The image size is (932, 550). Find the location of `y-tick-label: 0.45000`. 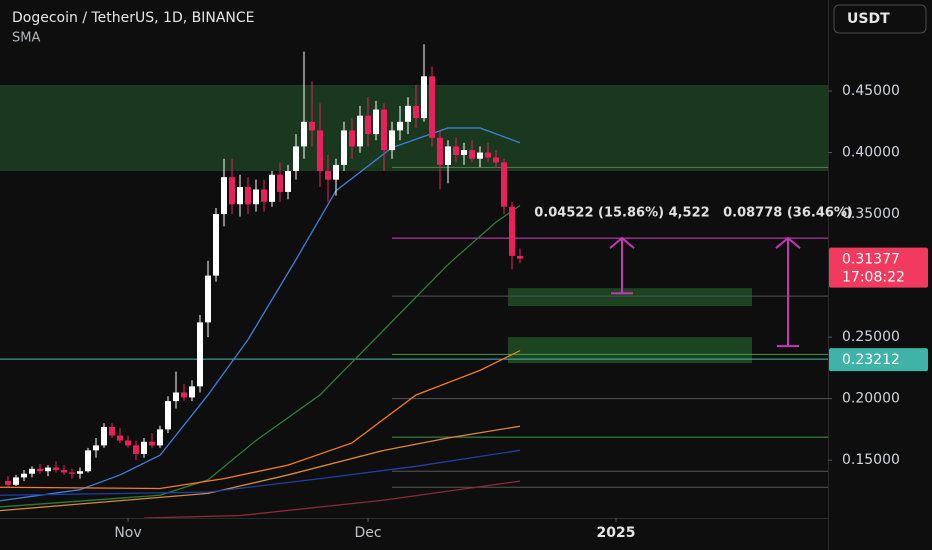

y-tick-label: 0.45000 is located at coordinates (871, 91).